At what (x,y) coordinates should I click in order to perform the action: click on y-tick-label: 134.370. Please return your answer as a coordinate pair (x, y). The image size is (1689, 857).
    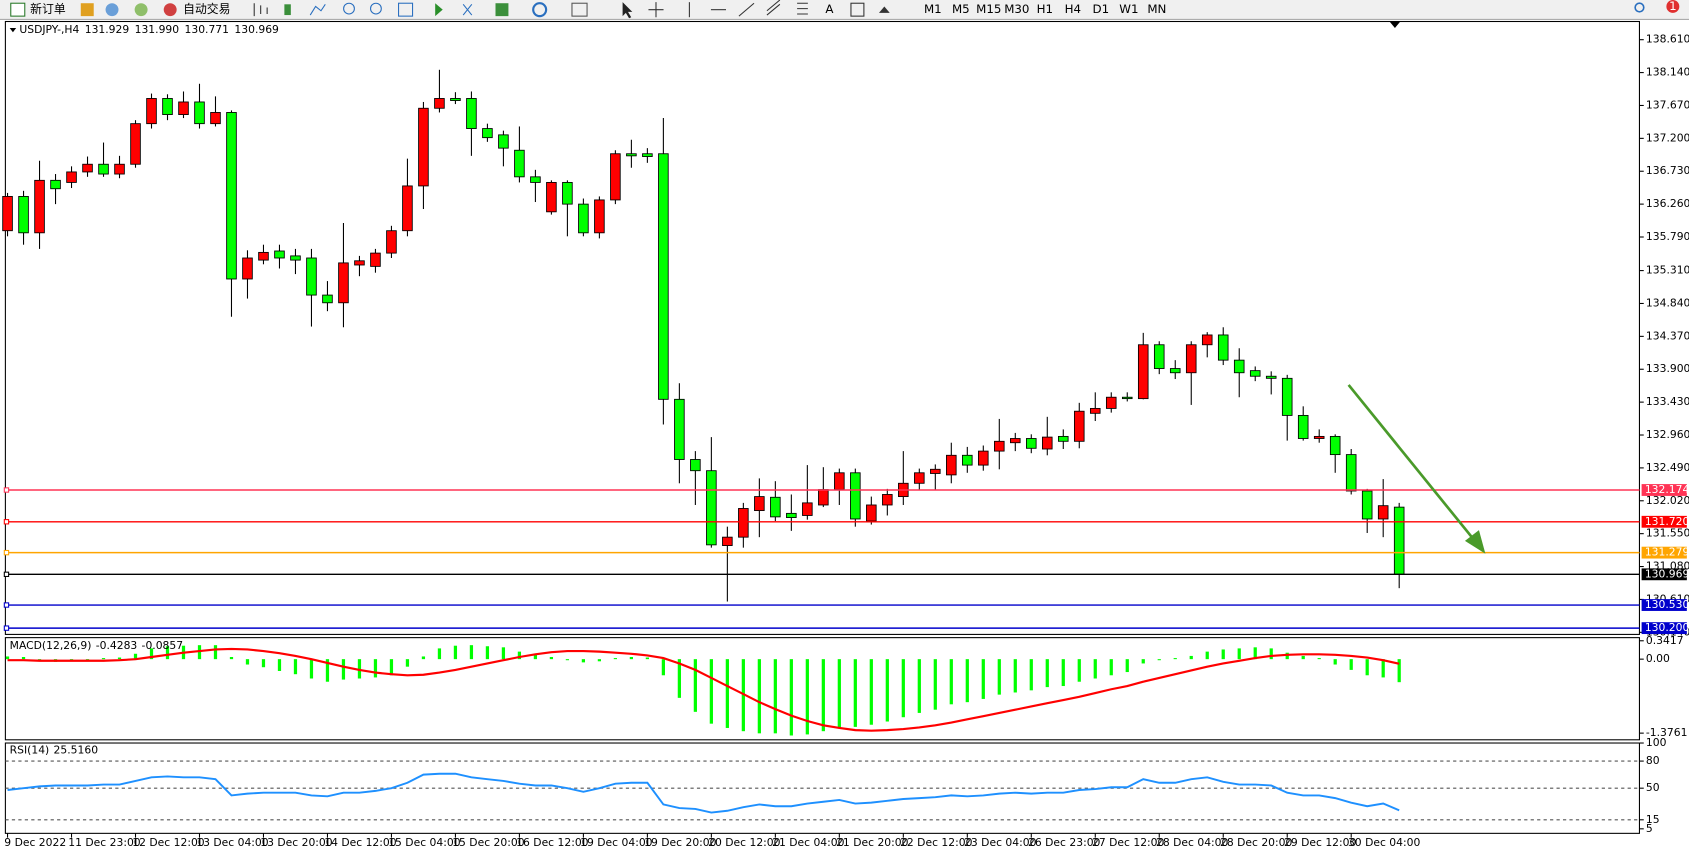
    Looking at the image, I should click on (1667, 335).